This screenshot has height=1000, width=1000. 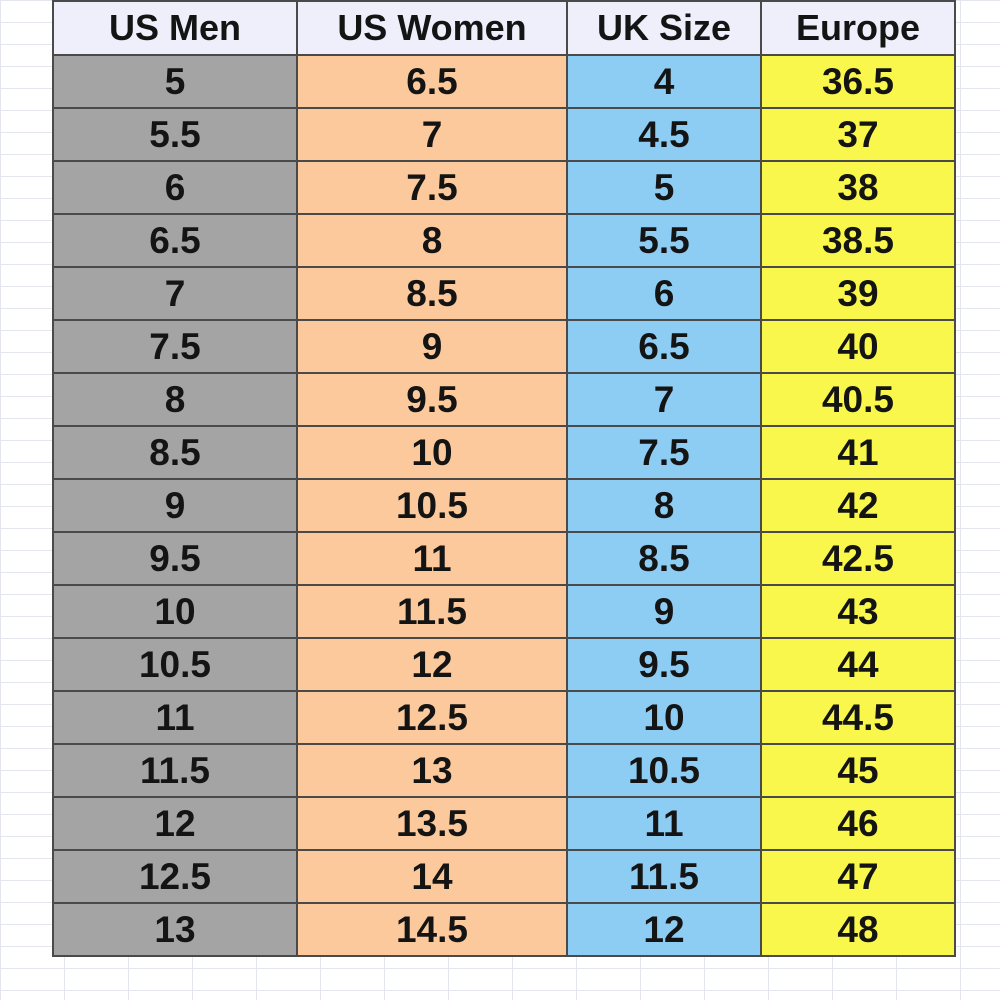 I want to click on table-row: 10 11.5 9 43, so click(x=504, y=611).